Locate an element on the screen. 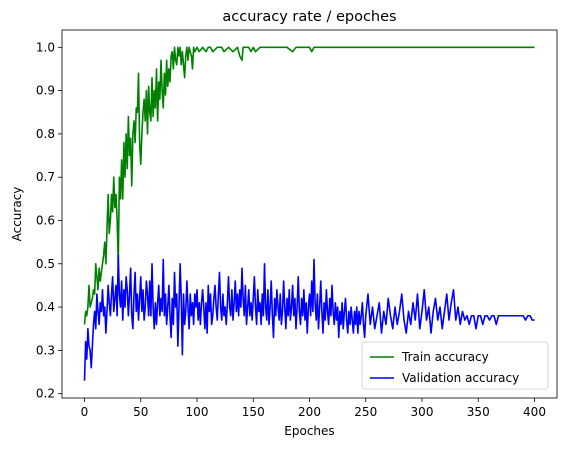  y-tick-label: 0.4 is located at coordinates (45, 307).